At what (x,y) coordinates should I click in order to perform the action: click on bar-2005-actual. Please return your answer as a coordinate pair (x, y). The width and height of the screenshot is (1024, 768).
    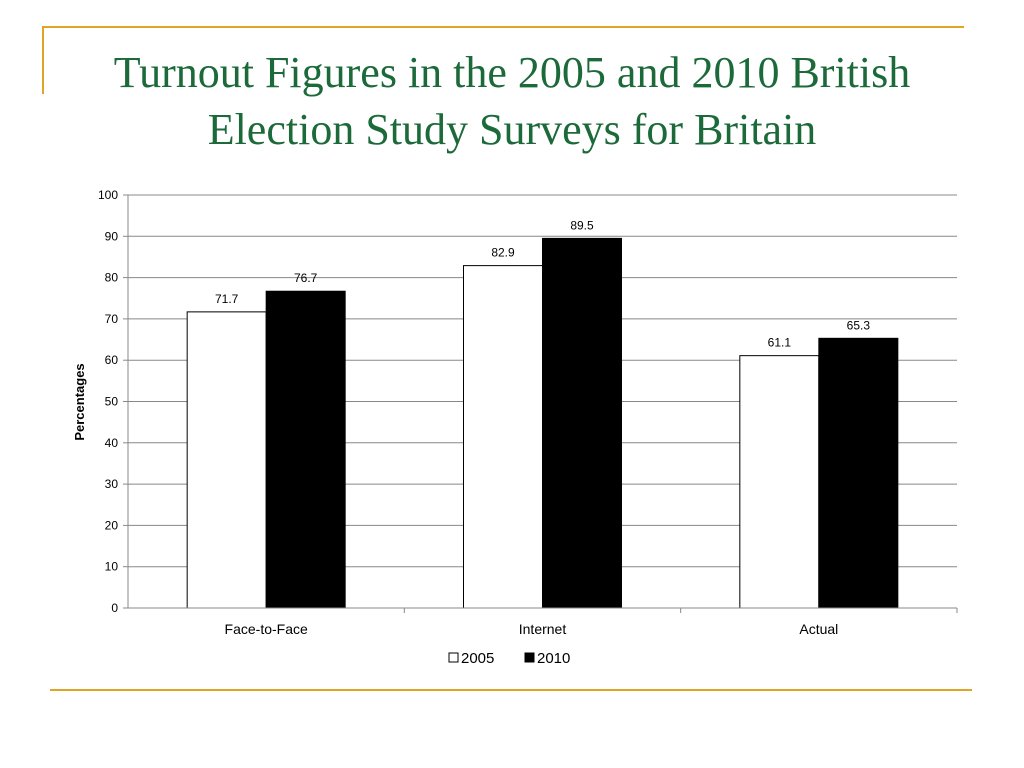
    Looking at the image, I should click on (779, 482).